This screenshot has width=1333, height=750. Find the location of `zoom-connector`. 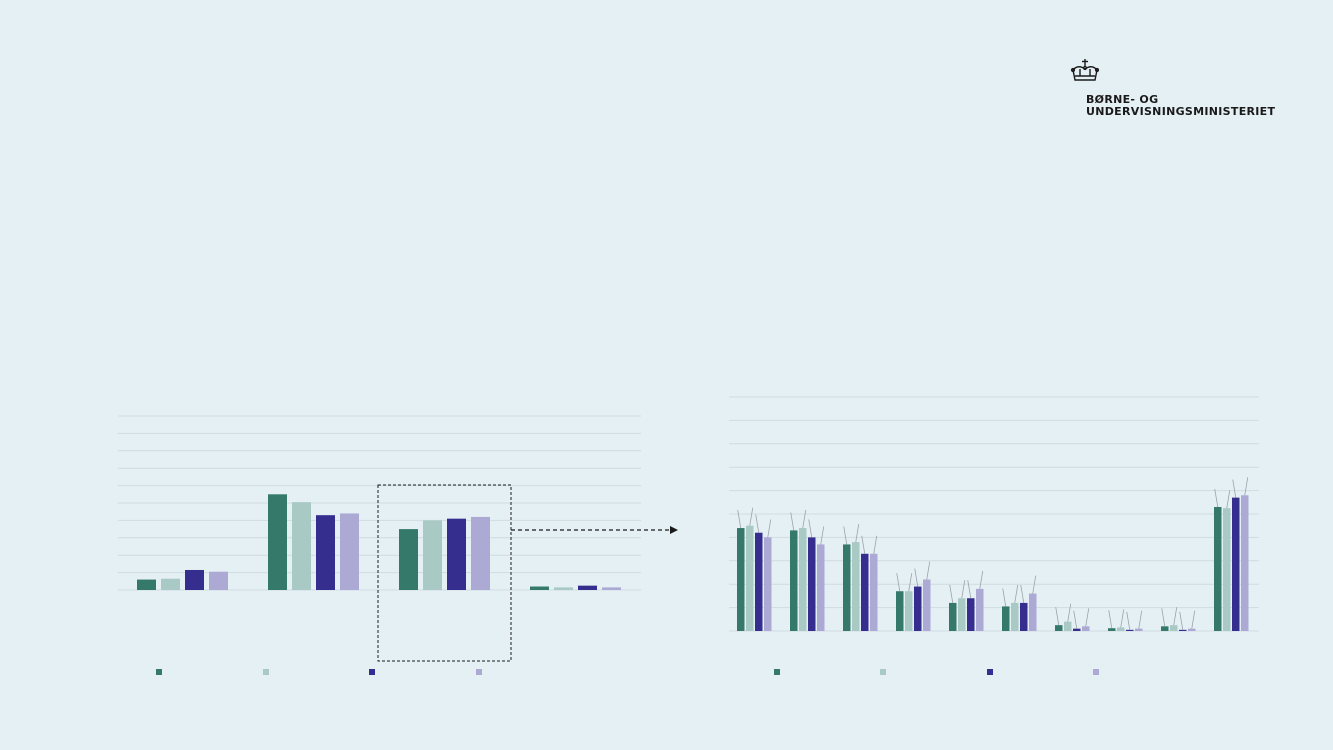

zoom-connector is located at coordinates (594, 530).